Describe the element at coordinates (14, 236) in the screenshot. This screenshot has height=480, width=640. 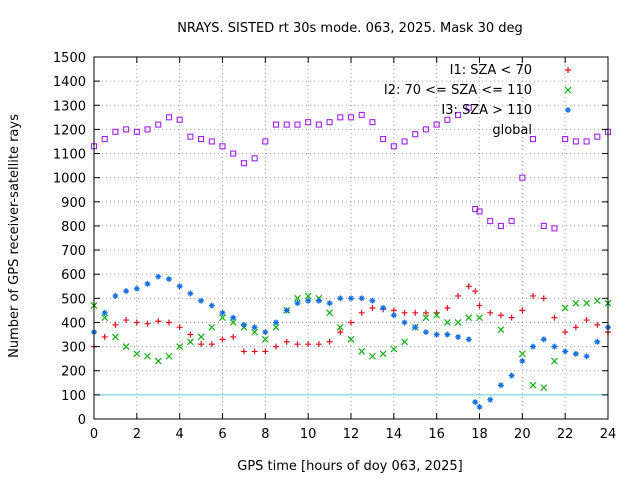
I see `y-axis-label: Number of GPS receiver-satellite rays` at that location.